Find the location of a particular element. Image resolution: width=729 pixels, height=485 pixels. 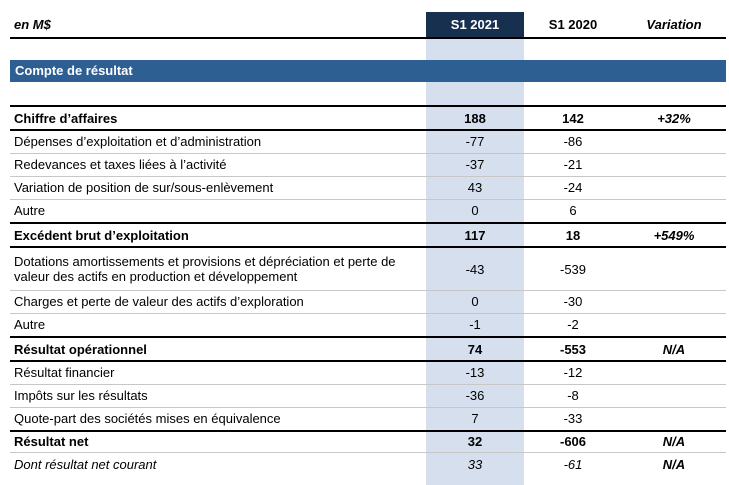

value-s1-2020: -24 is located at coordinates (573, 187).